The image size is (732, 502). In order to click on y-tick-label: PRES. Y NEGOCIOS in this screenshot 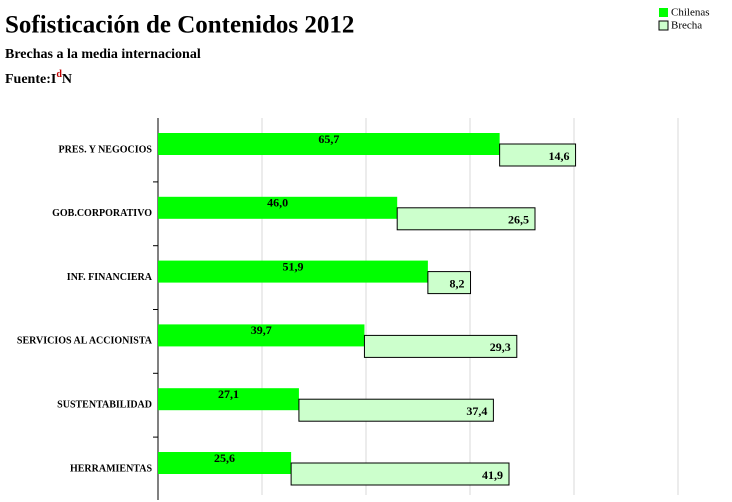, I will do `click(106, 149)`.